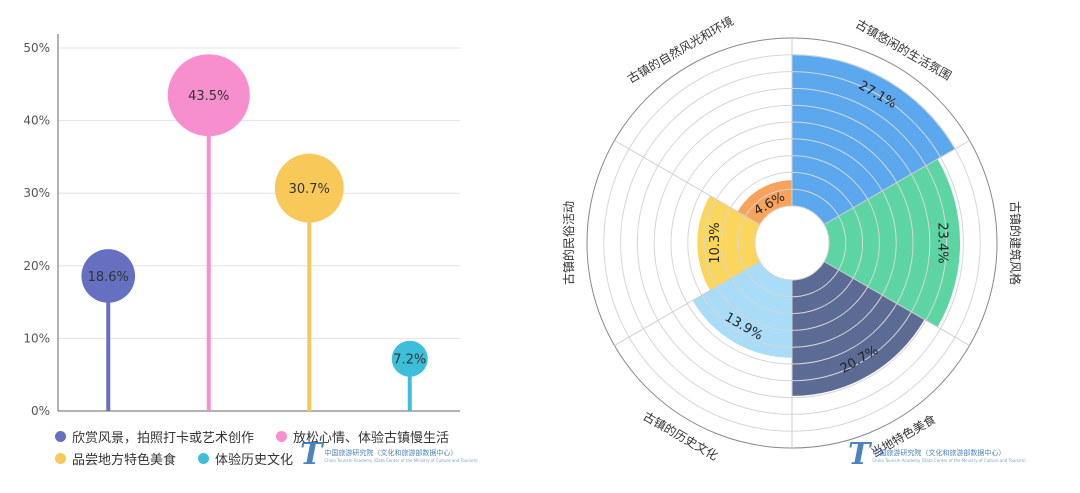 Image resolution: width=1080 pixels, height=493 pixels. What do you see at coordinates (942, 242) in the screenshot?
I see `data-label: 23.4%` at bounding box center [942, 242].